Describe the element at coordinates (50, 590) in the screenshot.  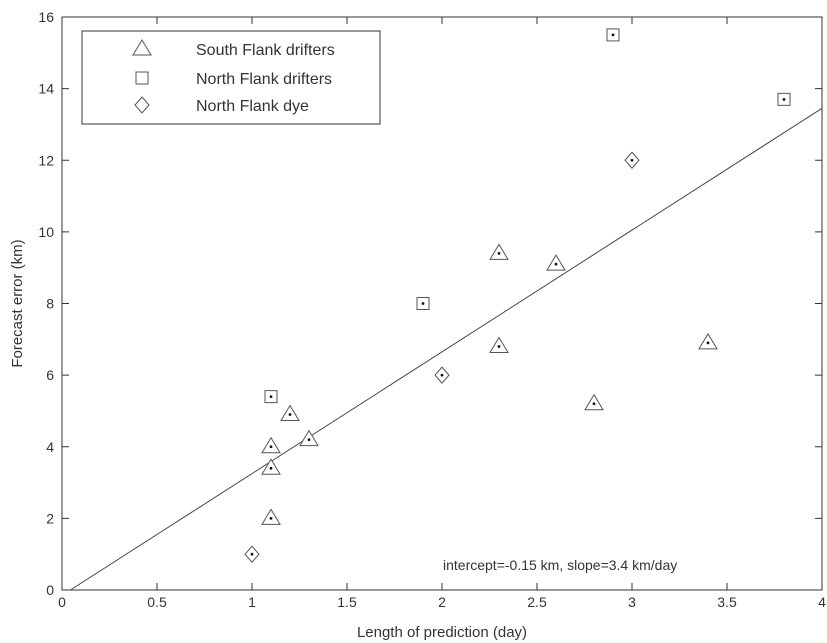
I see `y-tick-label: 0` at that location.